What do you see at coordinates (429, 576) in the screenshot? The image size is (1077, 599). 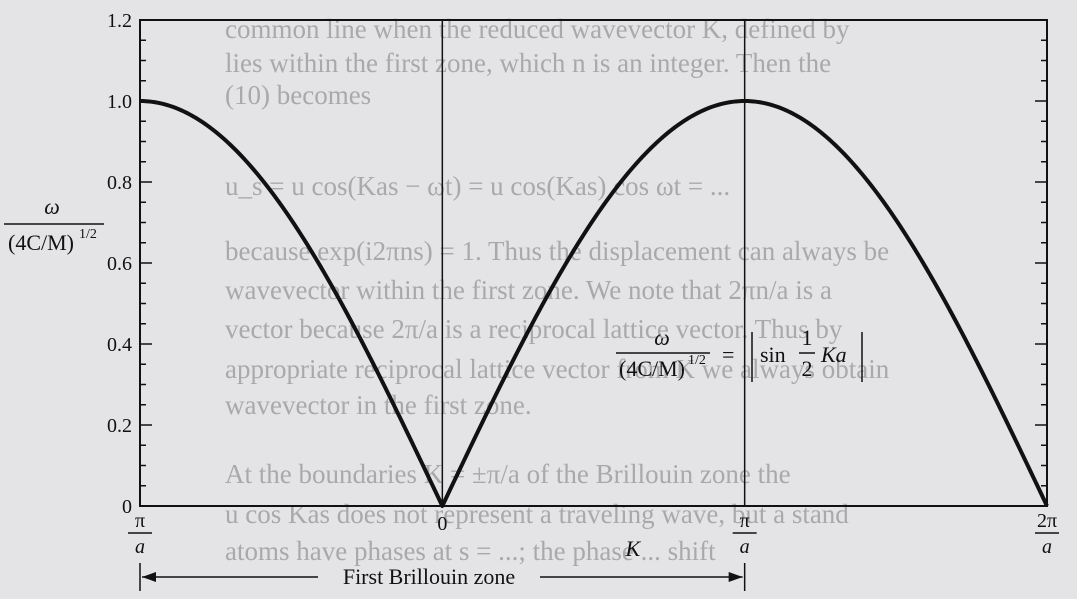 I see `brillouin-zone-label: First Brillouin zone` at bounding box center [429, 576].